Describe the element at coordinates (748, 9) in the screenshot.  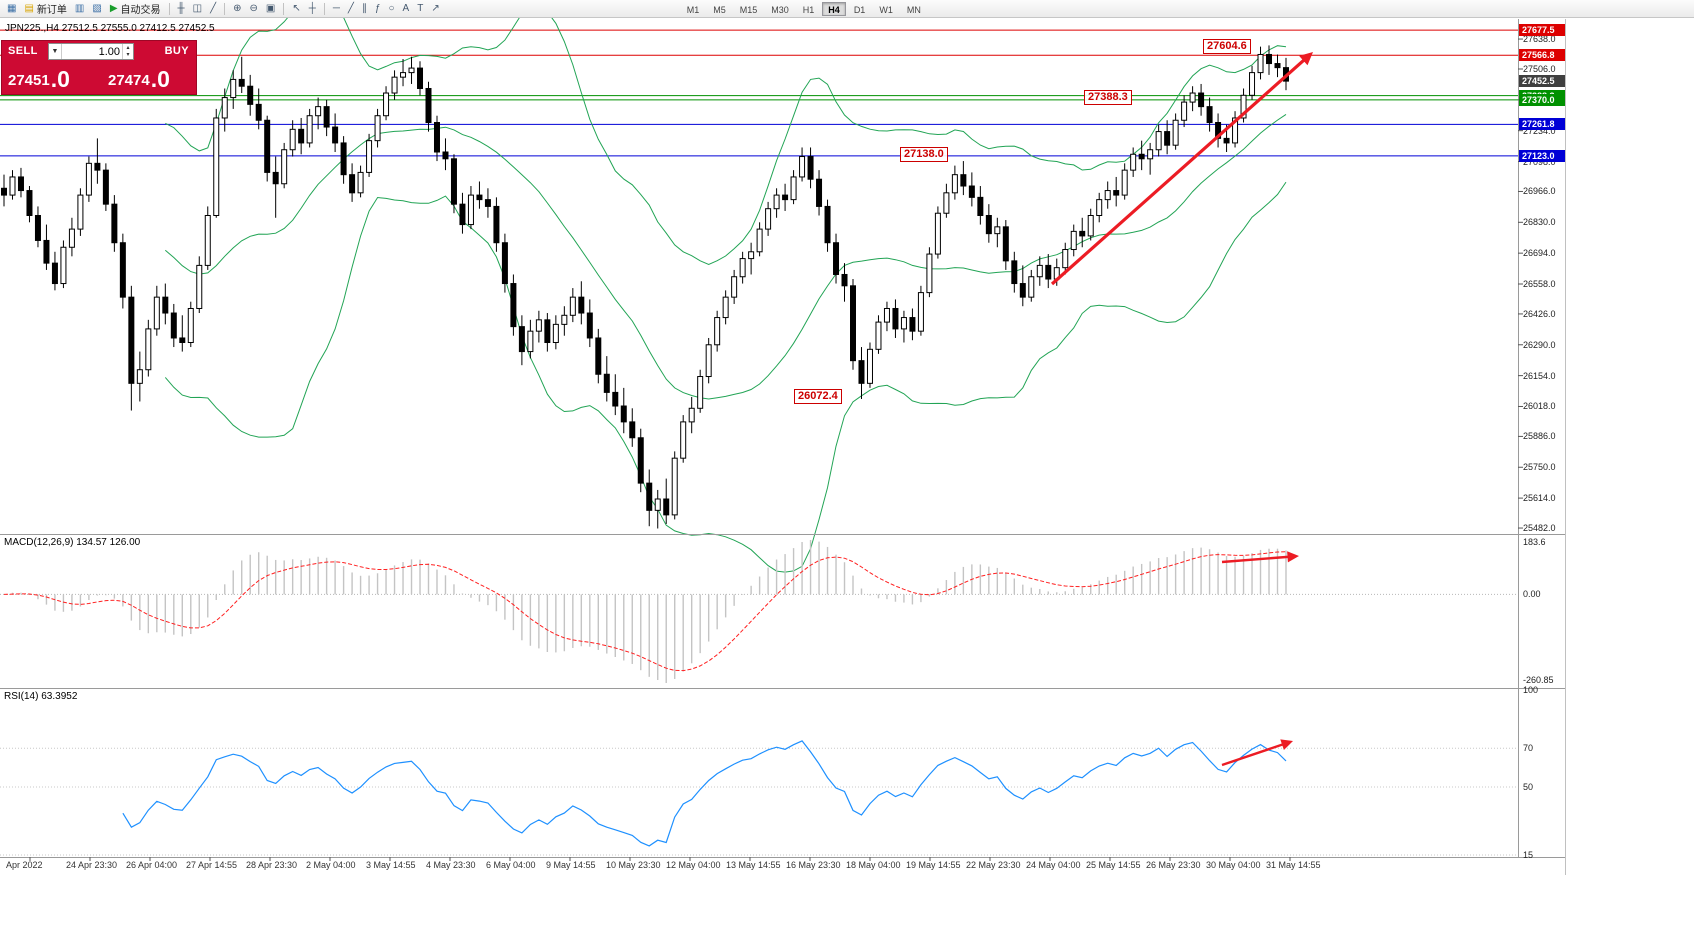
I see `timeframe-m15: M15` at that location.